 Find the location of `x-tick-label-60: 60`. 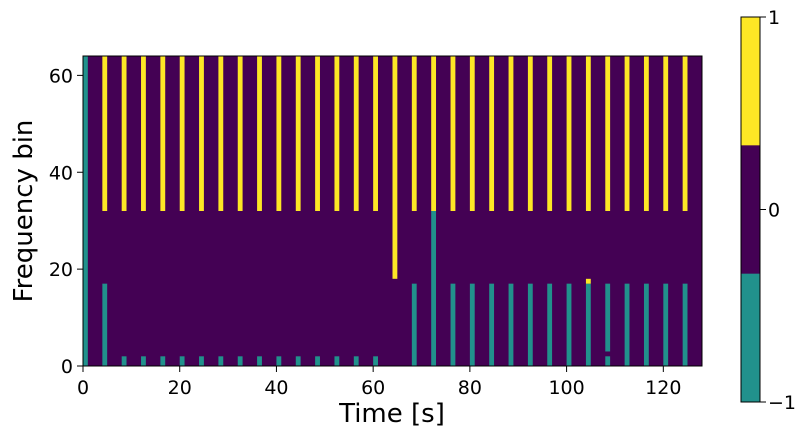

x-tick-label-60: 60 is located at coordinates (373, 388).